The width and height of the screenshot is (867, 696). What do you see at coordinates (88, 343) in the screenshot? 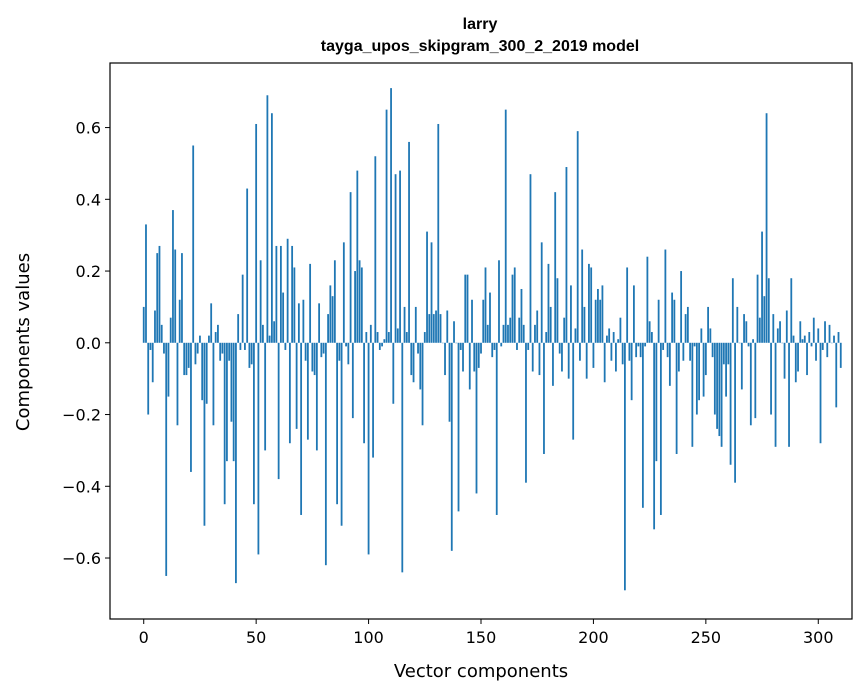
I see `y-tick-label-3: 0.0` at bounding box center [88, 343].